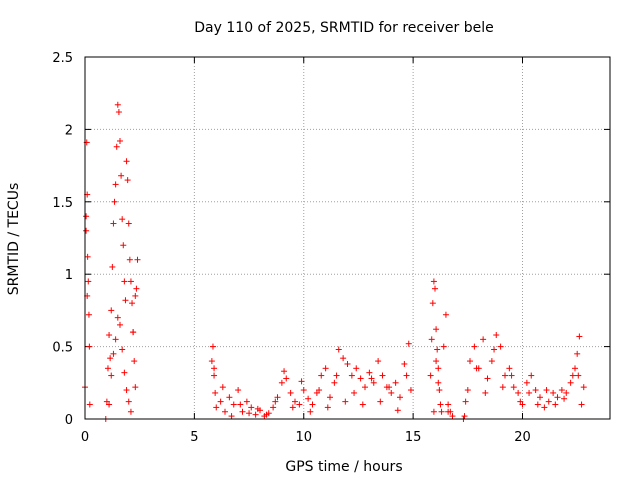 Image resolution: width=640 pixels, height=480 pixels. Describe the element at coordinates (69, 130) in the screenshot. I see `y-tick-label: 2` at that location.